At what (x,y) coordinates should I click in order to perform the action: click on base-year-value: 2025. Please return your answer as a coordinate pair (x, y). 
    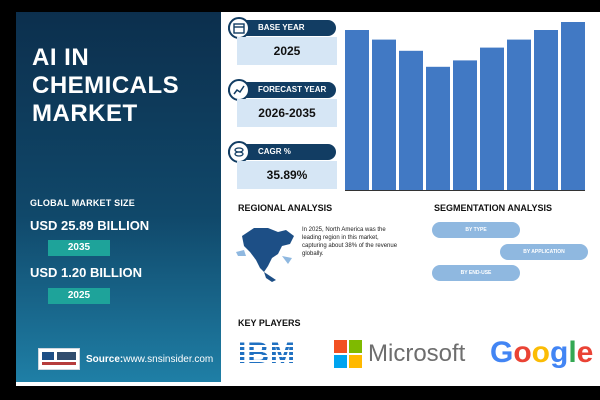
    Looking at the image, I should click on (287, 51).